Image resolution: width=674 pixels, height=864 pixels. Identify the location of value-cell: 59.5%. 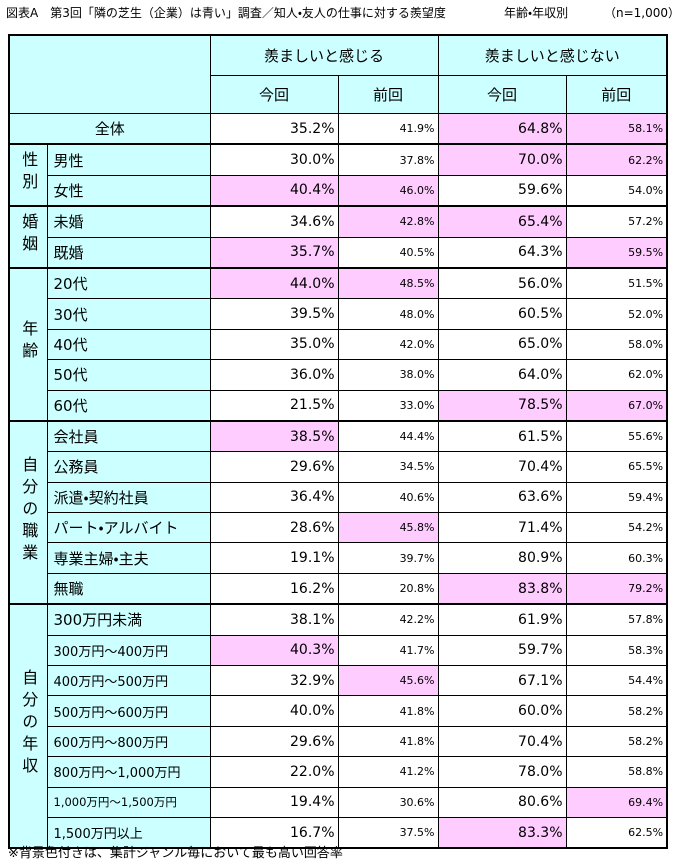
(616, 252).